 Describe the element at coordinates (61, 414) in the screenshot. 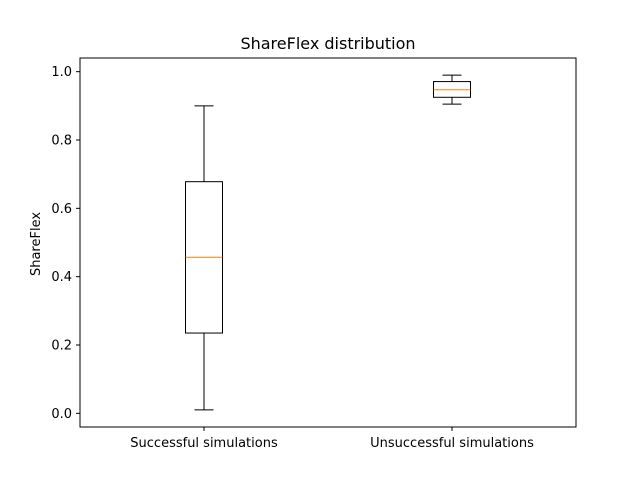

I see `y-tick-label: 0.0` at that location.